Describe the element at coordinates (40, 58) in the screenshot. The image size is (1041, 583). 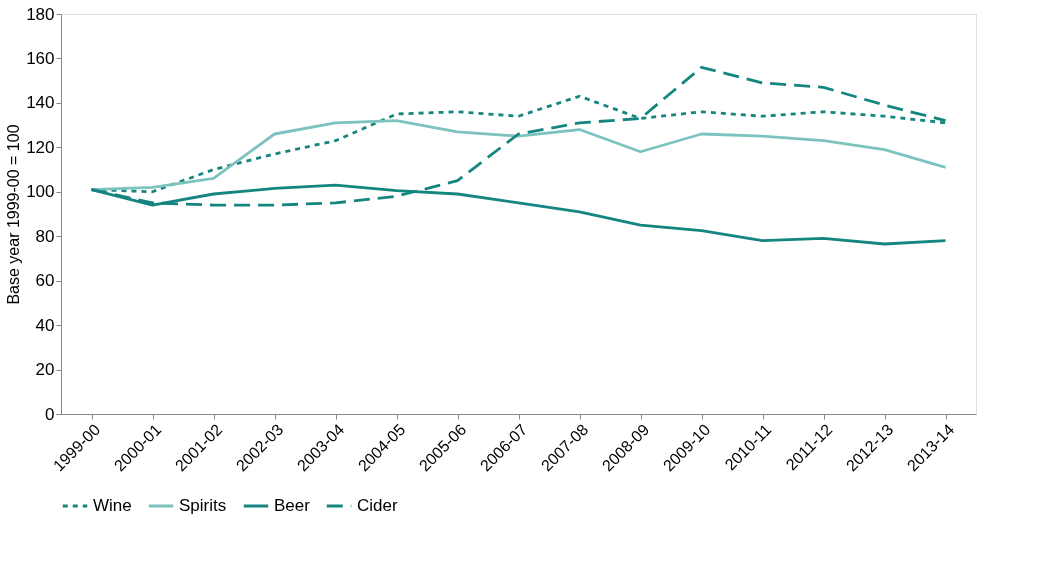
I see `y-tick-label: 160` at that location.